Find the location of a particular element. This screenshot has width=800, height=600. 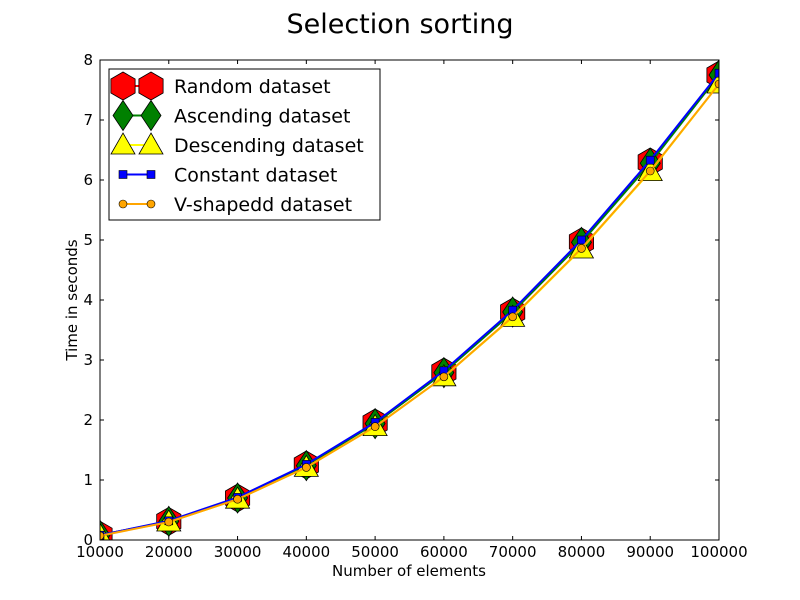

x-tick-label-6: 70000 is located at coordinates (513, 552).